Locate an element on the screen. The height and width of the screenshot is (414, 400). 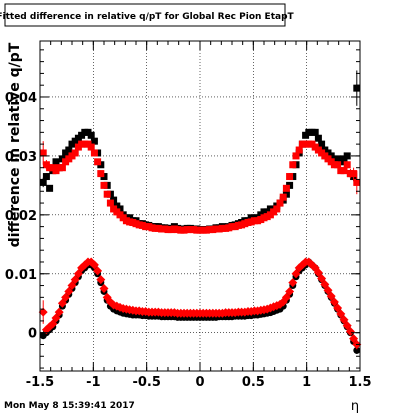
y-tick-label: 0.02 is located at coordinates (21, 216).